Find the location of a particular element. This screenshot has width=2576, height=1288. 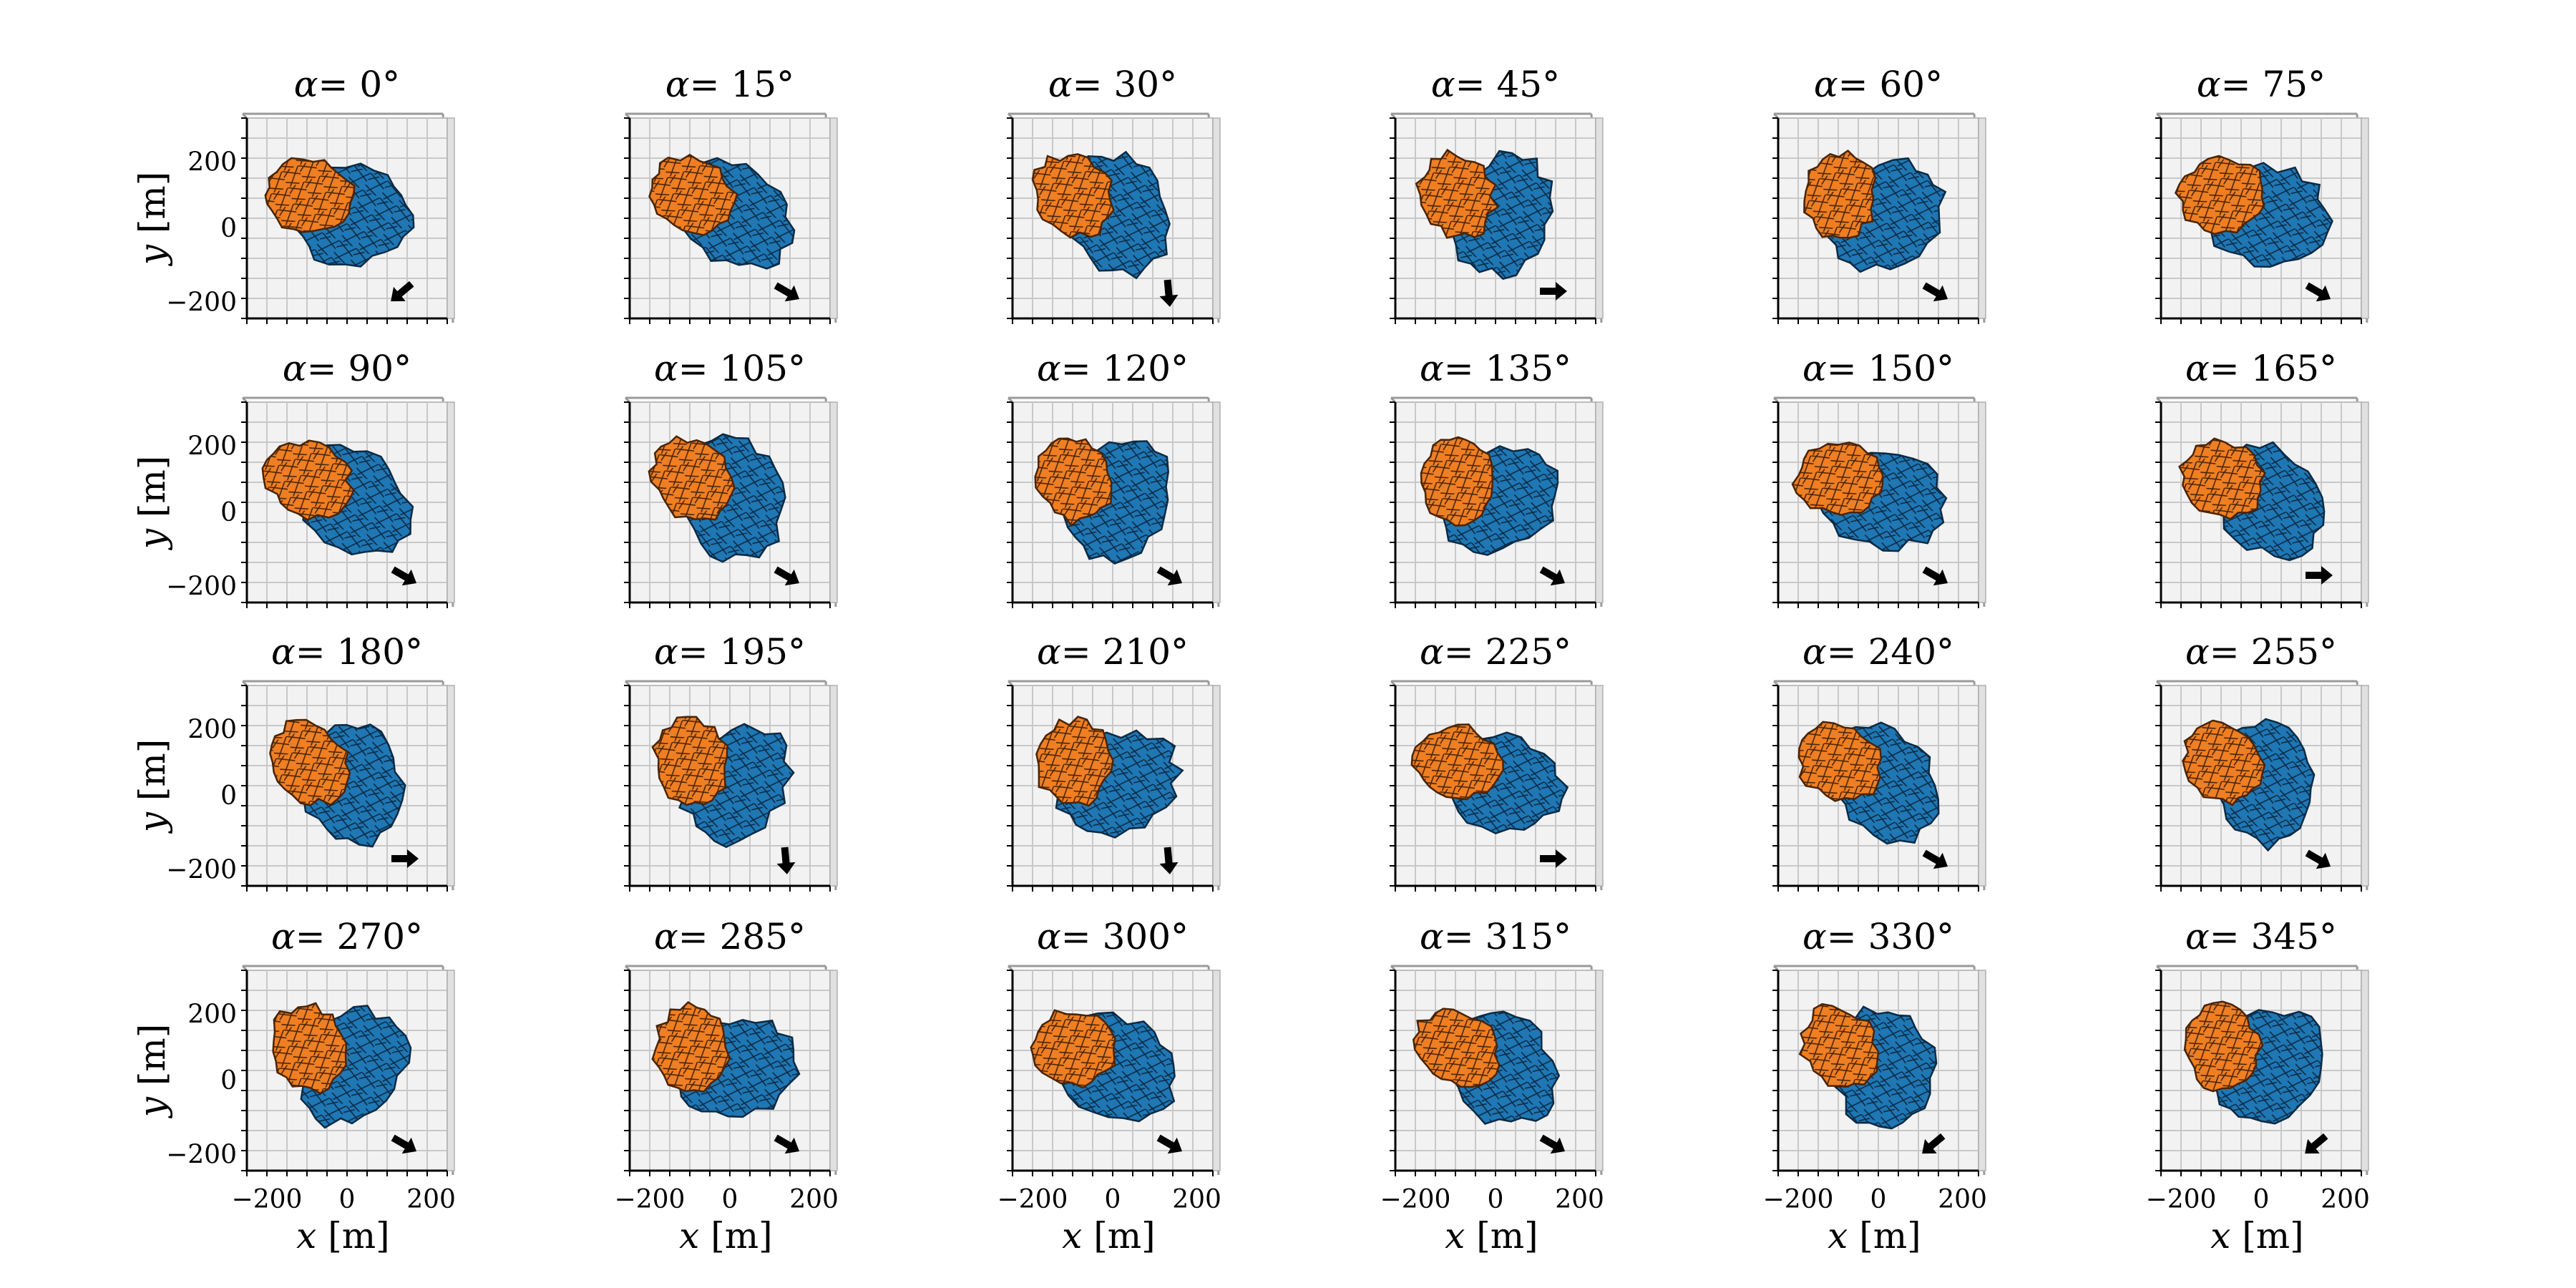

title-angle: 165° is located at coordinates (2288, 368).